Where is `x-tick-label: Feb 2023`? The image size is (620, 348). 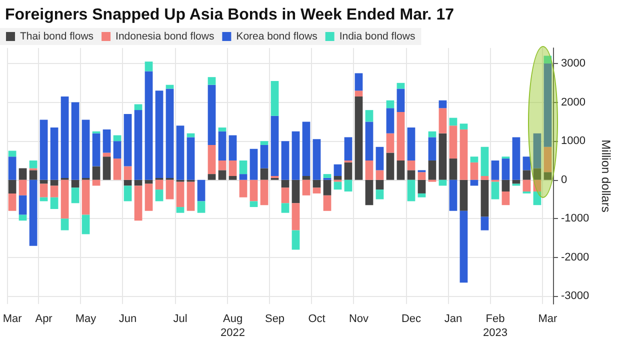 x-tick-label: Feb 2023 is located at coordinates (495, 326).